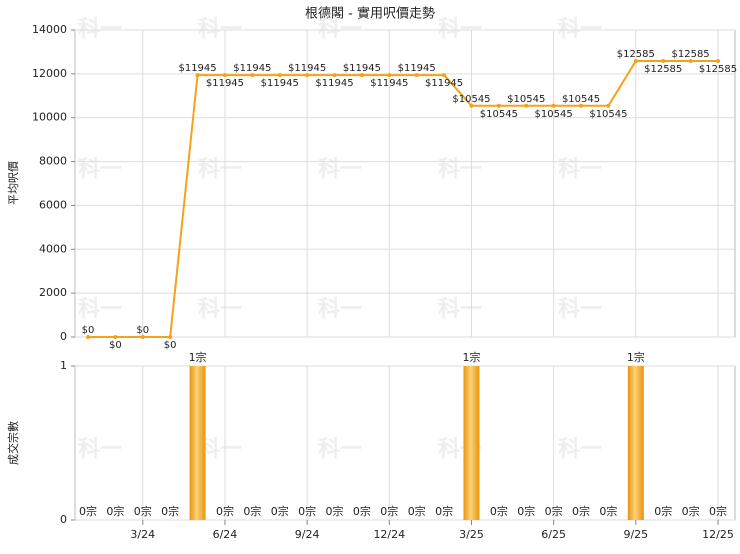  Describe the element at coordinates (53, 204) in the screenshot. I see `y-tick-label: 6000` at that location.